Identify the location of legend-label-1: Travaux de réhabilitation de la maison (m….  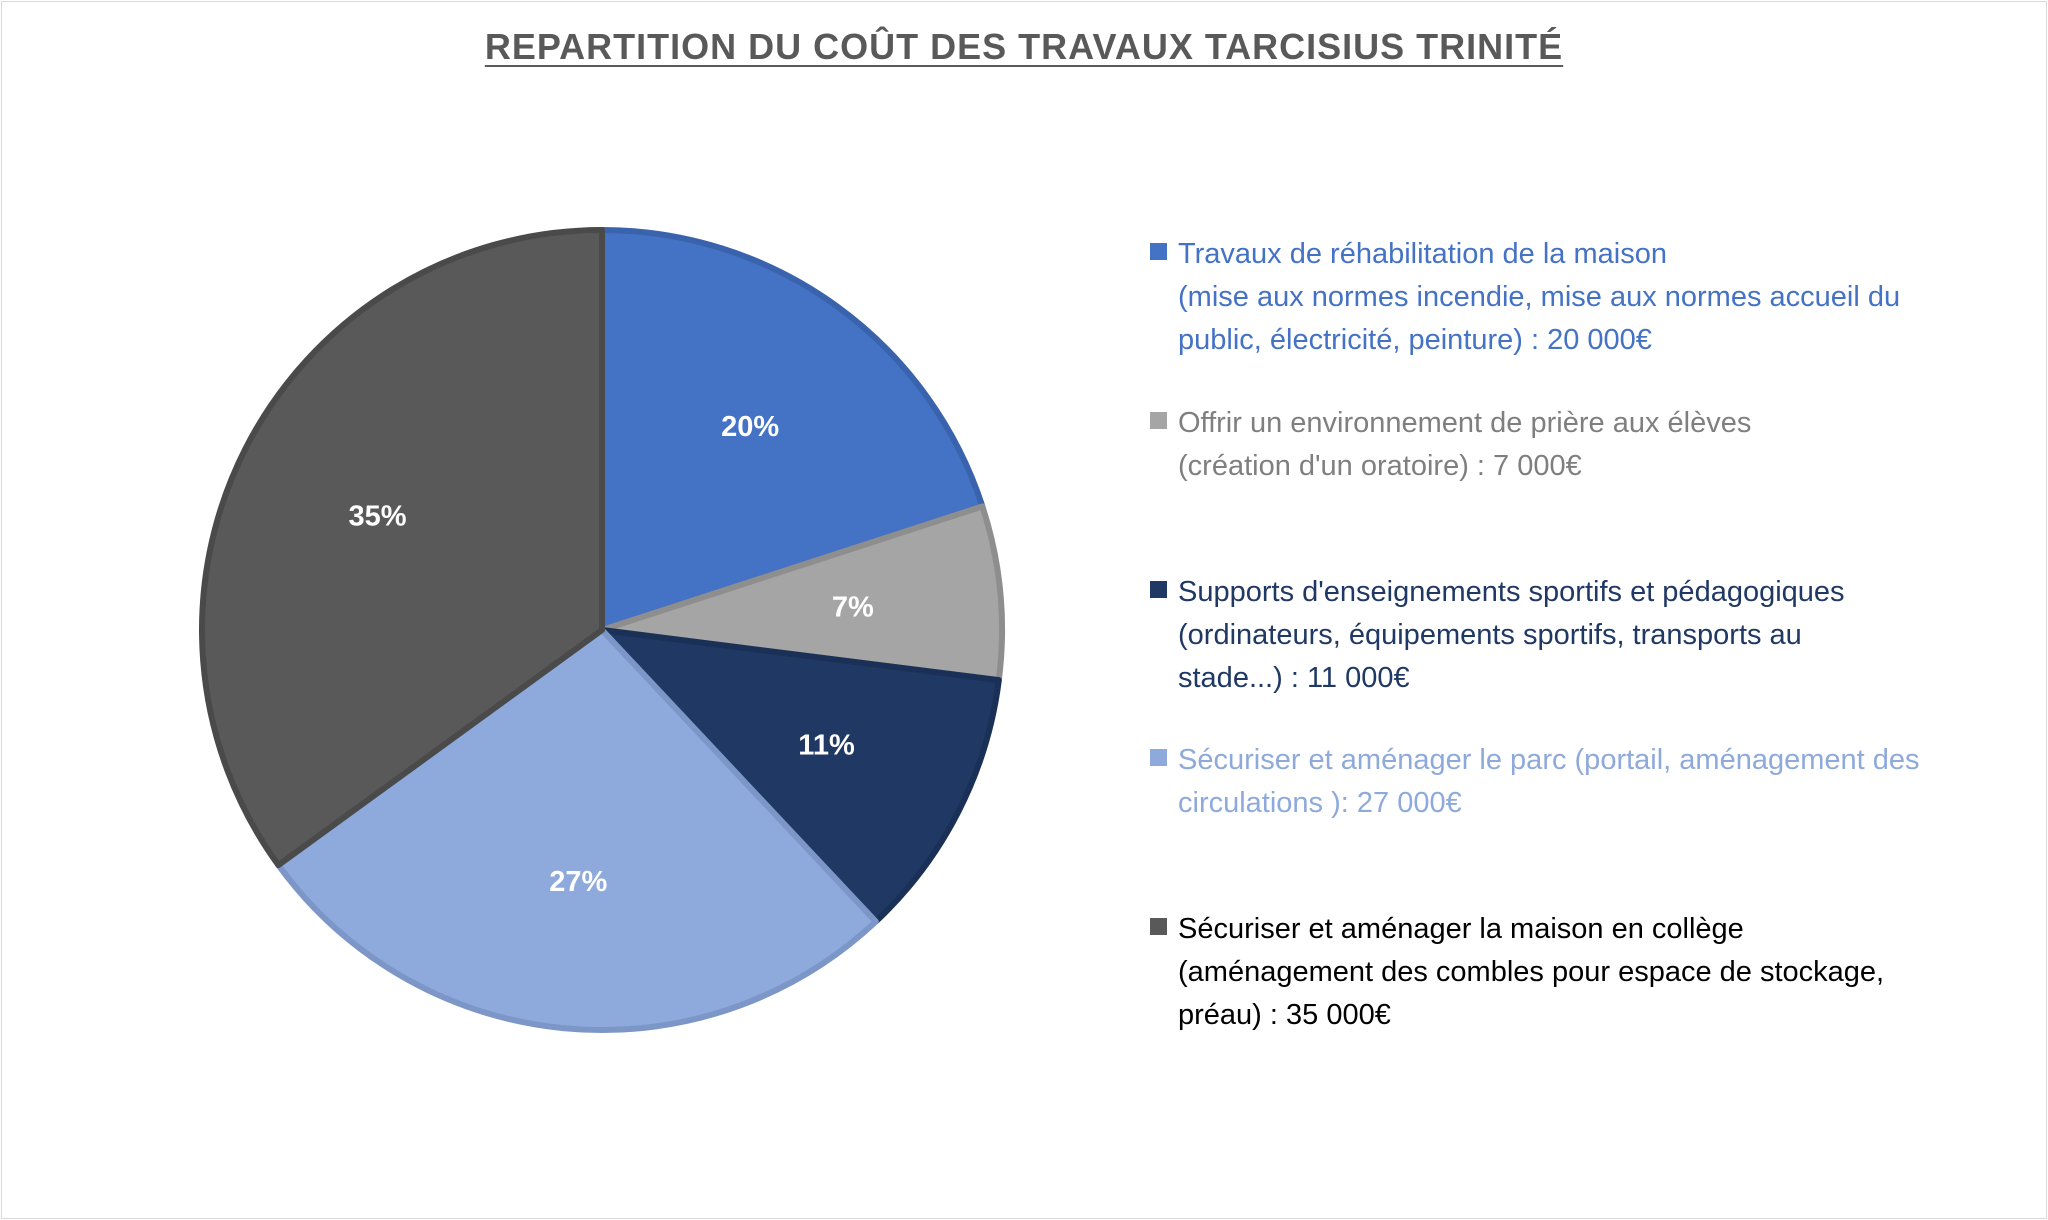
(1593, 297).